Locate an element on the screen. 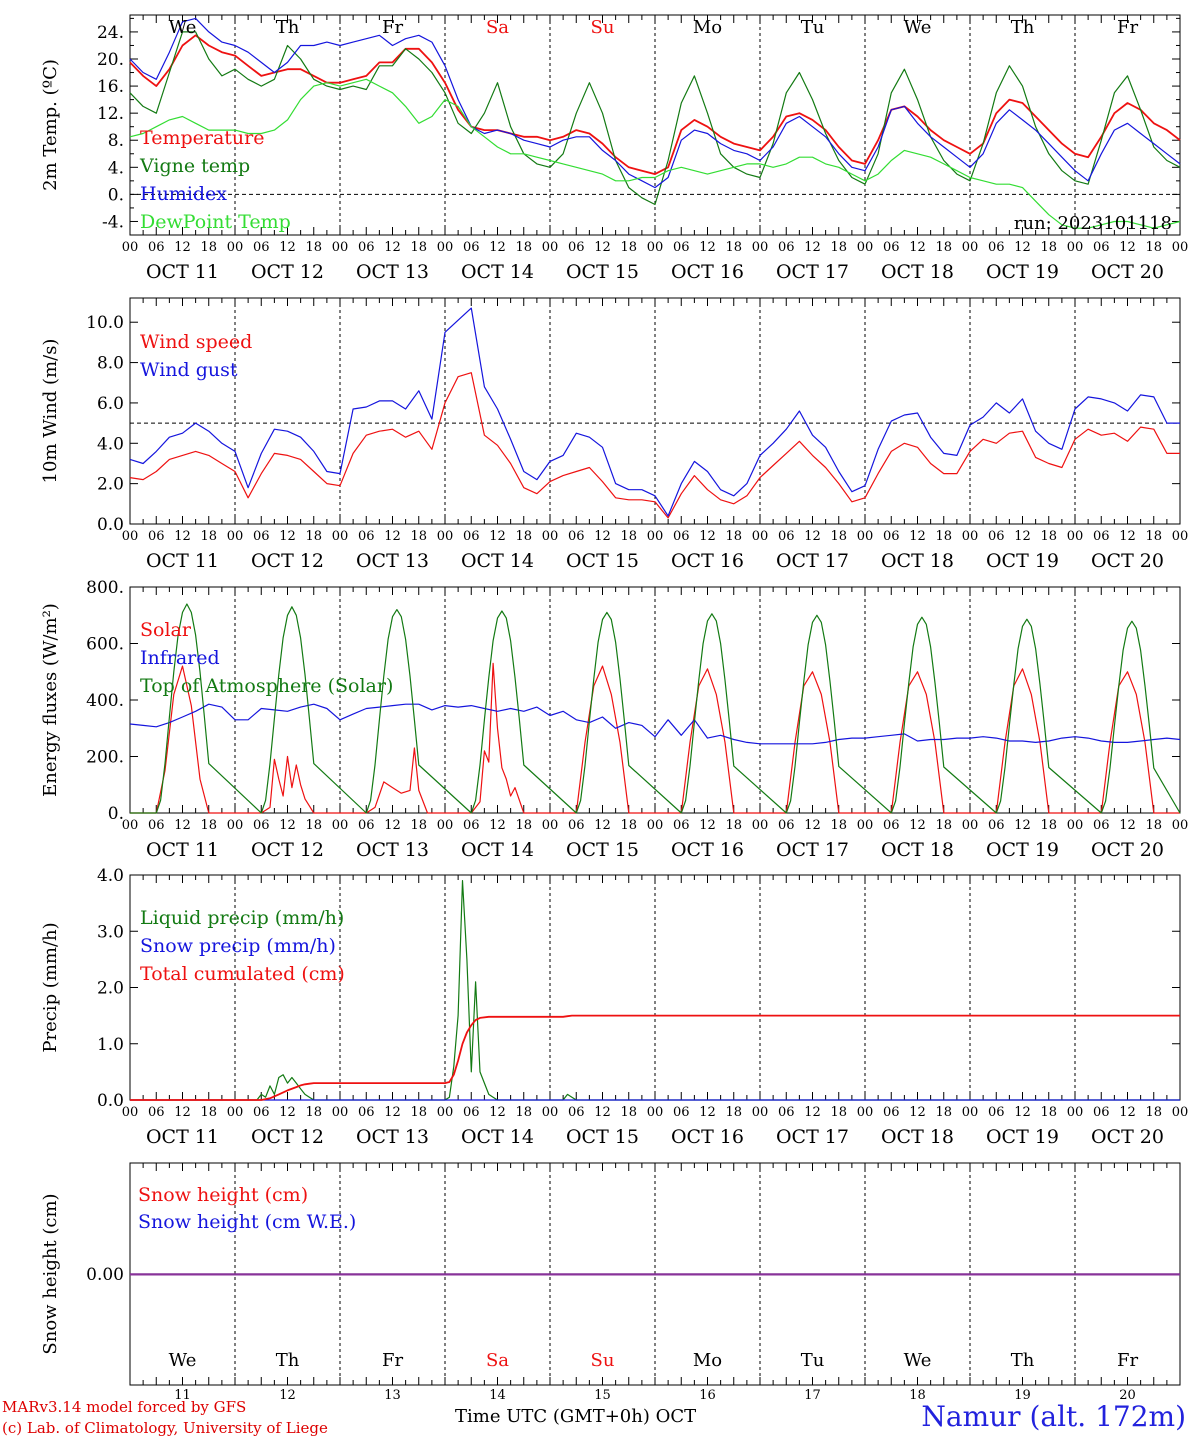  series-line-vigne-temp is located at coordinates (655, 118).